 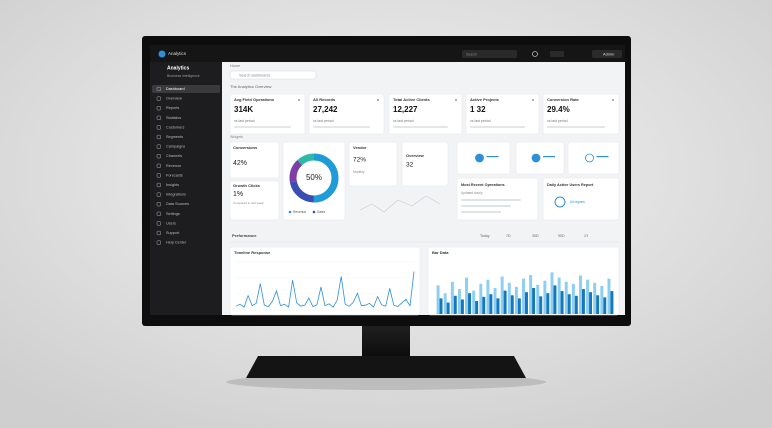 I want to click on conversions-value: 42%, so click(x=240, y=163).